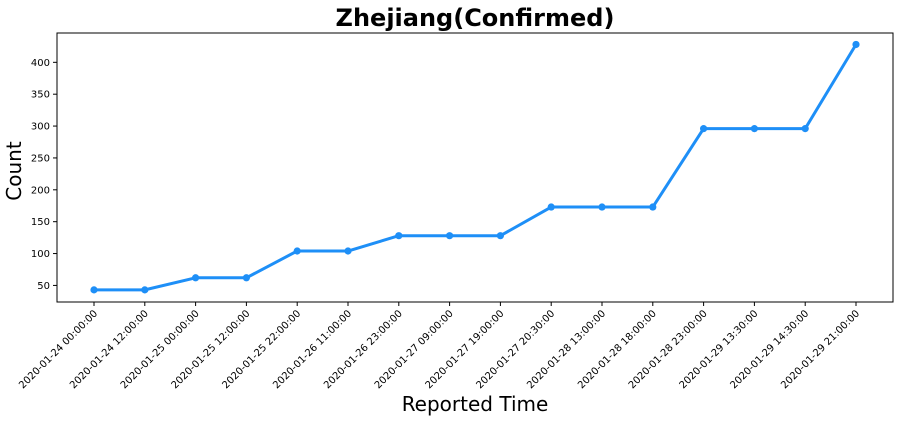 Image resolution: width=903 pixels, height=422 pixels. I want to click on y-tick-label: 300, so click(40, 127).